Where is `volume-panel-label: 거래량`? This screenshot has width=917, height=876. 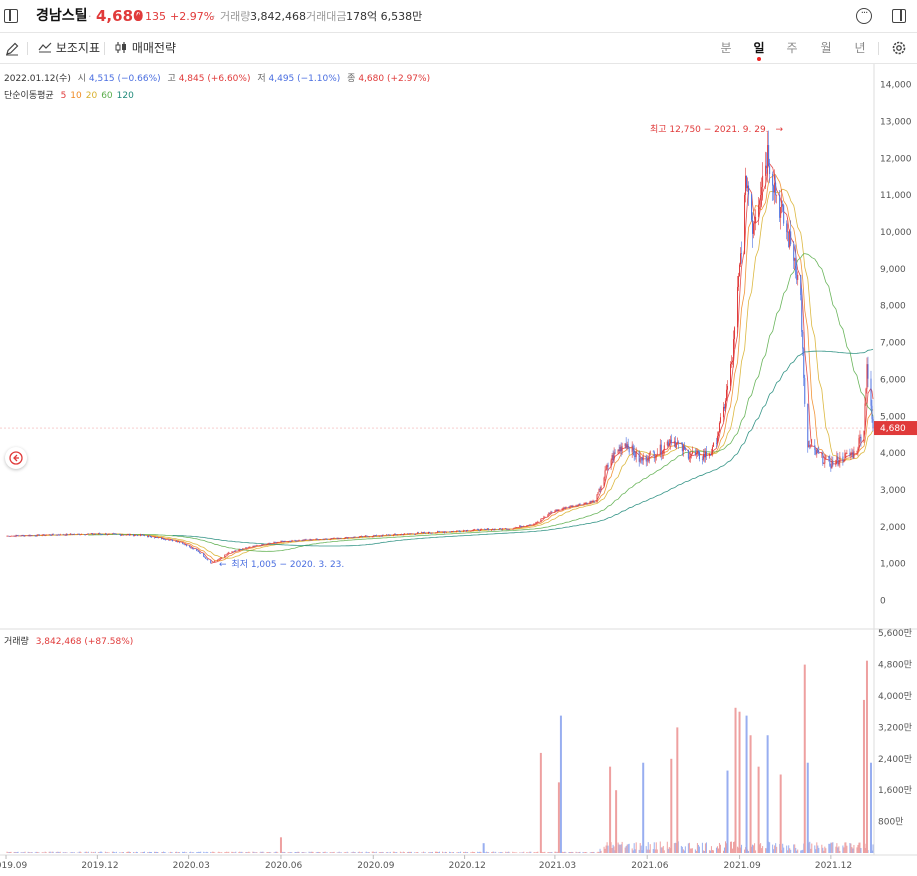 volume-panel-label: 거래량 is located at coordinates (16, 642).